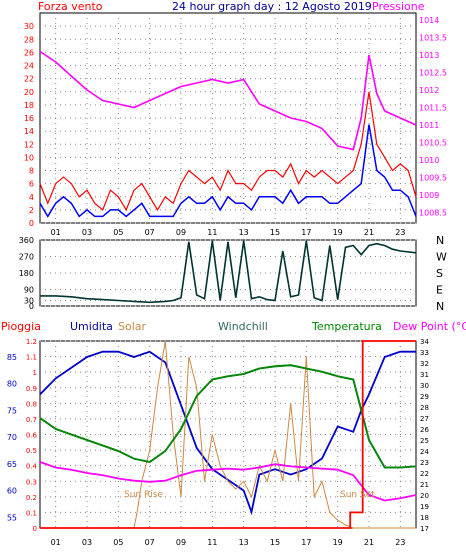 The height and width of the screenshot is (555, 466). What do you see at coordinates (424, 507) in the screenshot?
I see `dewpoint-tick-label: 19` at bounding box center [424, 507].